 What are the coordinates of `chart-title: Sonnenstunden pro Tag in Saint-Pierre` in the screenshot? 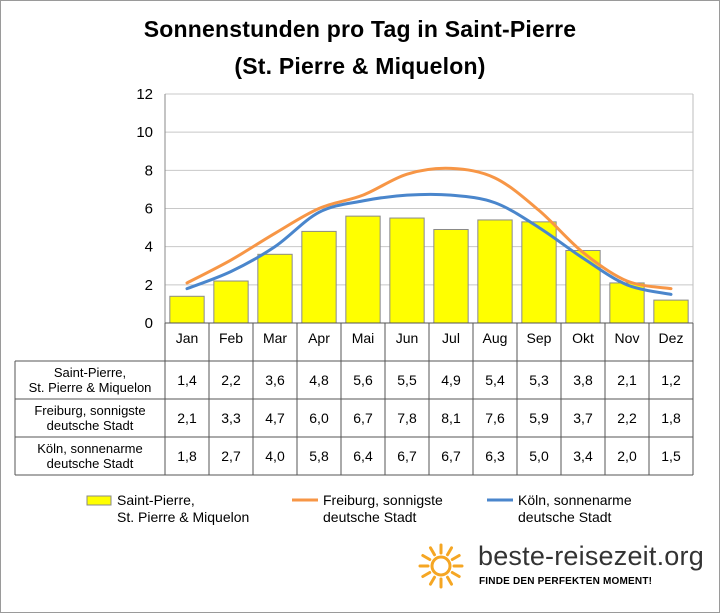 It's located at (360, 29).